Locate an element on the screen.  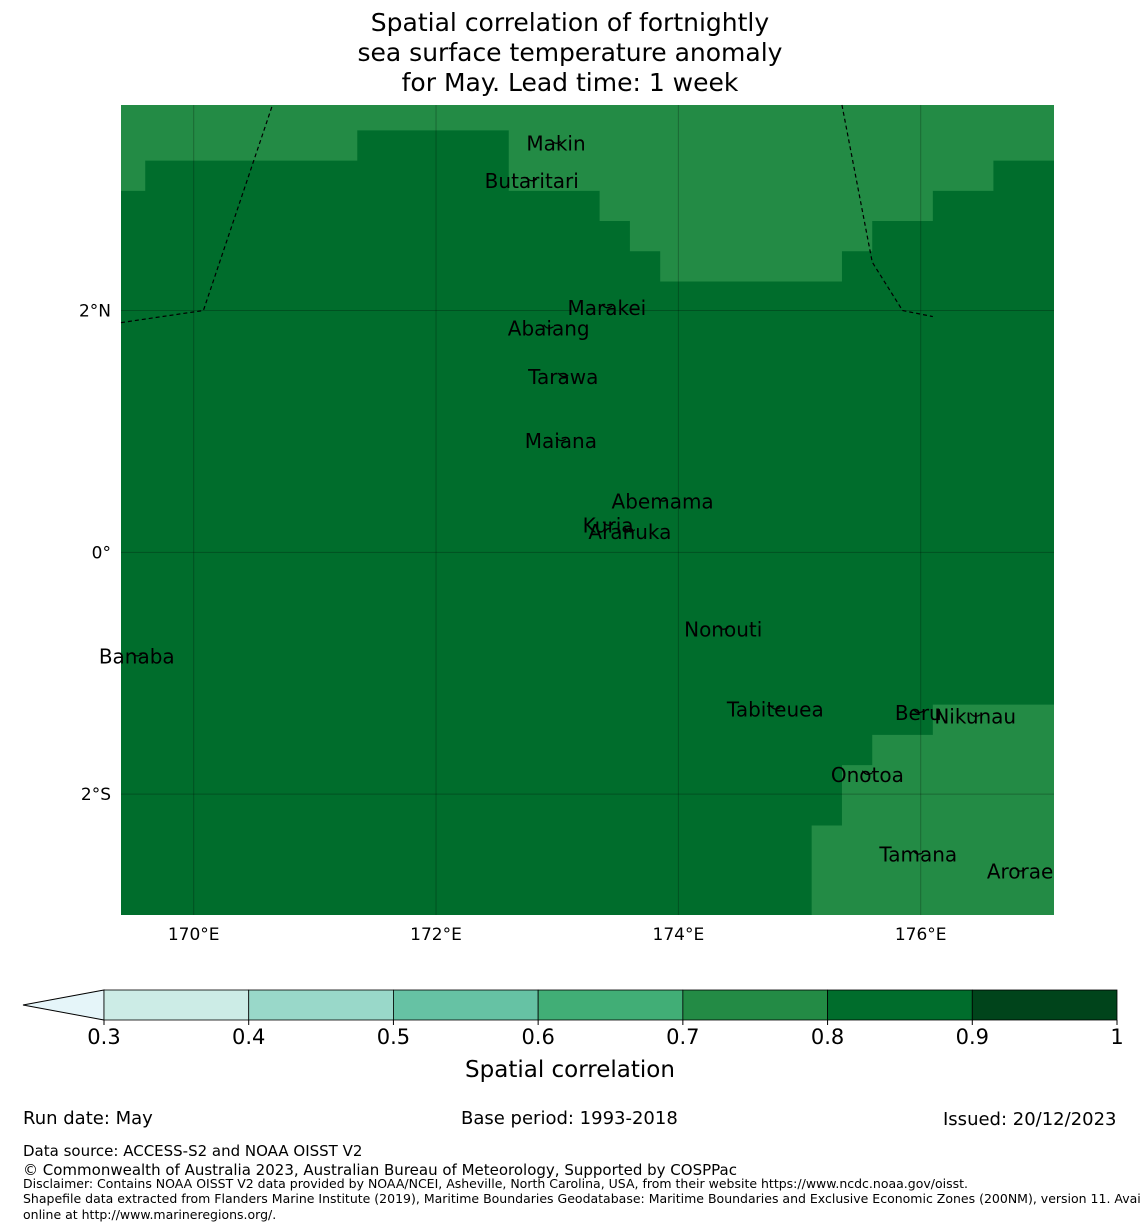
island-label-marakei: Marakei is located at coordinates (607, 308).